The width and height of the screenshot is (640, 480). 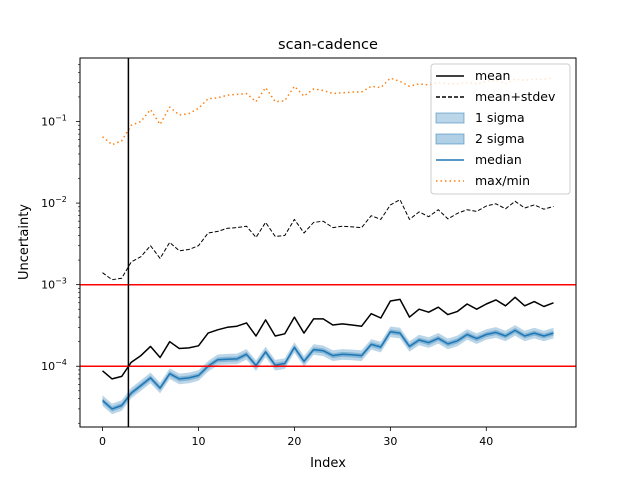 What do you see at coordinates (498, 159) in the screenshot?
I see `legend-label: median` at bounding box center [498, 159].